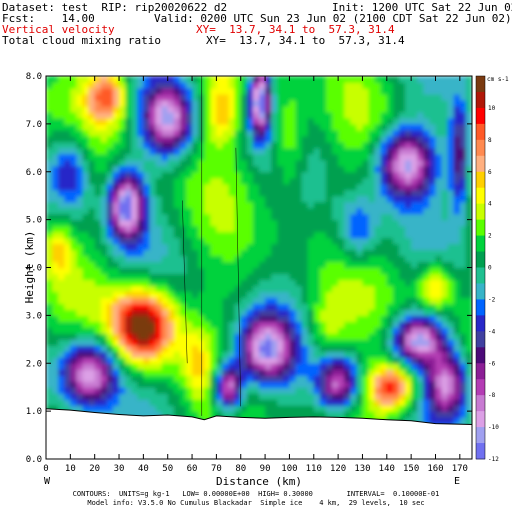  What do you see at coordinates (457, 481) in the screenshot?
I see `east-direction-label: E` at bounding box center [457, 481].